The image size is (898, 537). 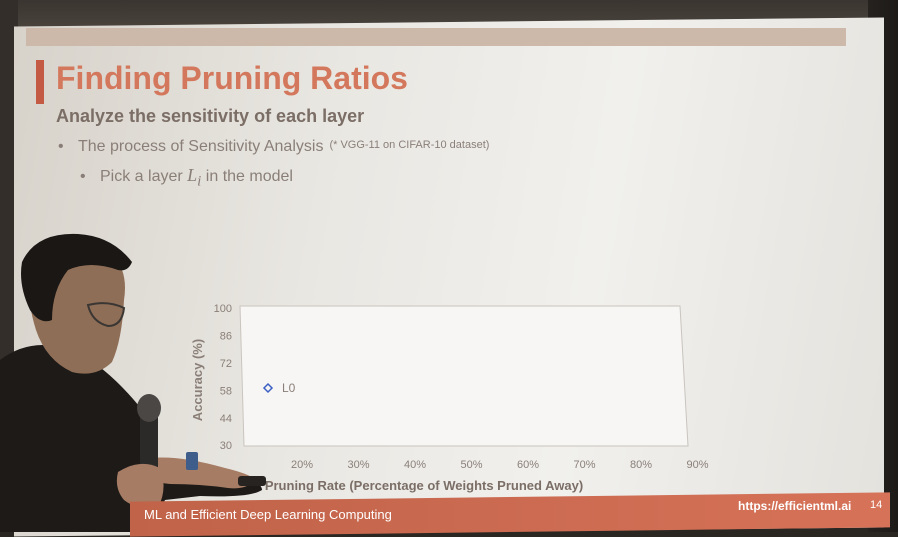 What do you see at coordinates (528, 465) in the screenshot?
I see `x-tick-label: 60%` at bounding box center [528, 465].